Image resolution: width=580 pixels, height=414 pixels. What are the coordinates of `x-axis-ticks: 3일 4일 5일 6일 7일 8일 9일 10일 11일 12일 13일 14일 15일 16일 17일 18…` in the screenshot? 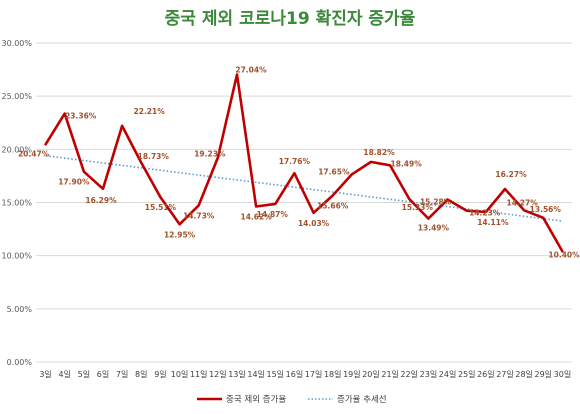 It's located at (305, 374).